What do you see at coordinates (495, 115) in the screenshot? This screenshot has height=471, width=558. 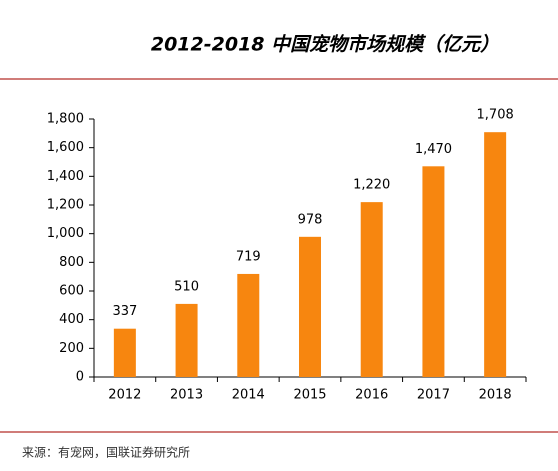 I see `value-label: 1,708` at bounding box center [495, 115].